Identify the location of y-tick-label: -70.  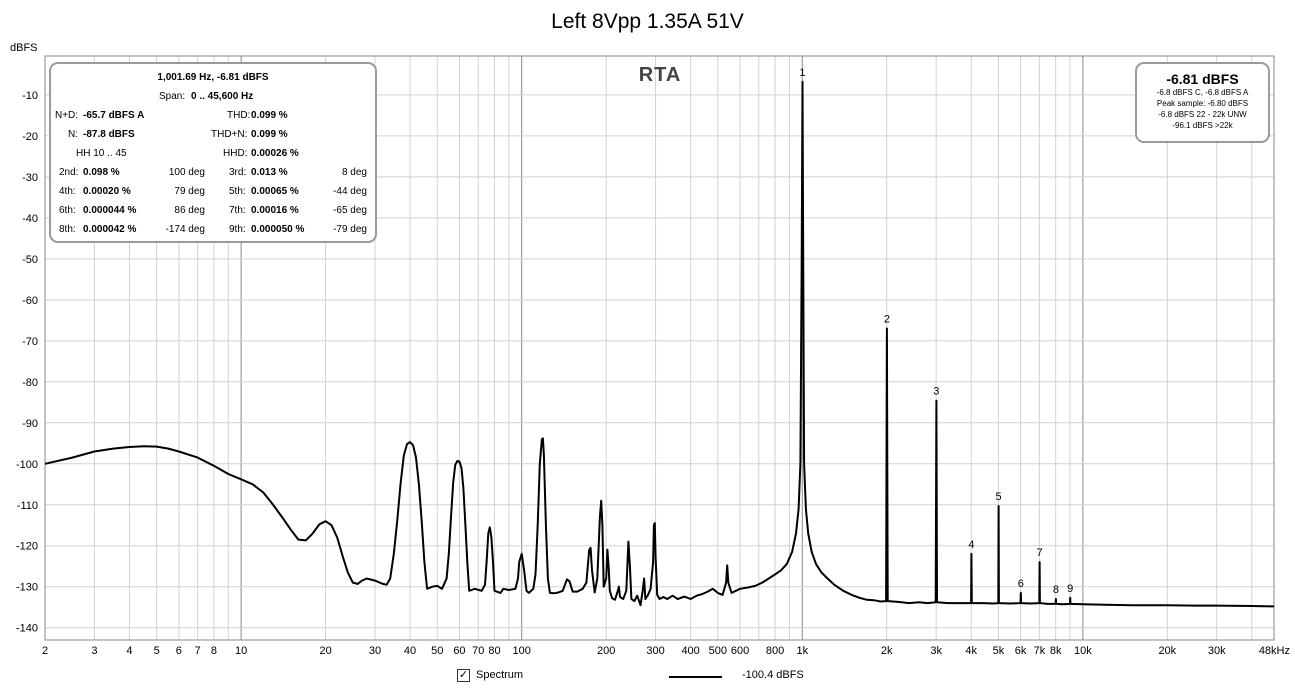
(30, 342).